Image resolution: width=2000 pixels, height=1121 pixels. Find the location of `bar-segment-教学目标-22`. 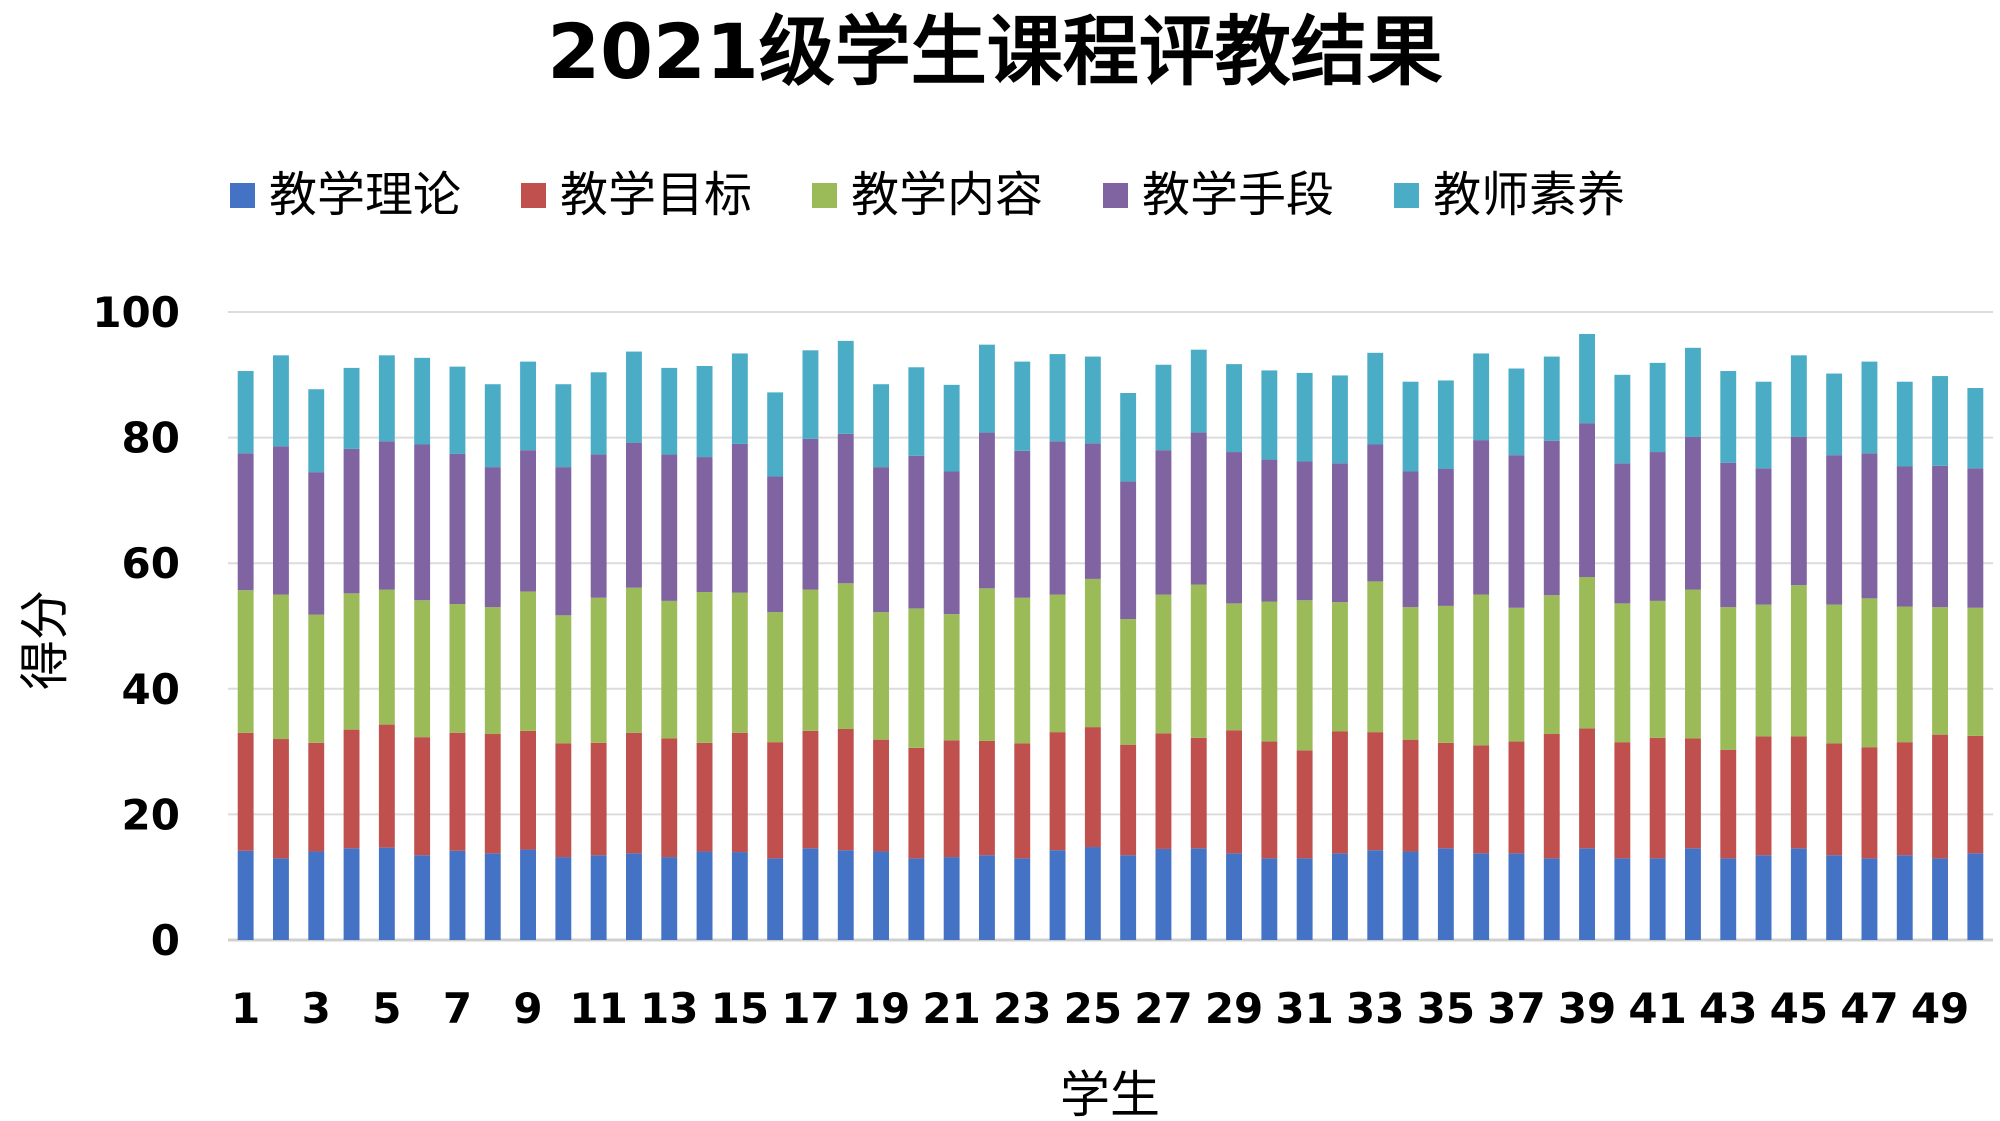

bar-segment-教学目标-22 is located at coordinates (987, 798).